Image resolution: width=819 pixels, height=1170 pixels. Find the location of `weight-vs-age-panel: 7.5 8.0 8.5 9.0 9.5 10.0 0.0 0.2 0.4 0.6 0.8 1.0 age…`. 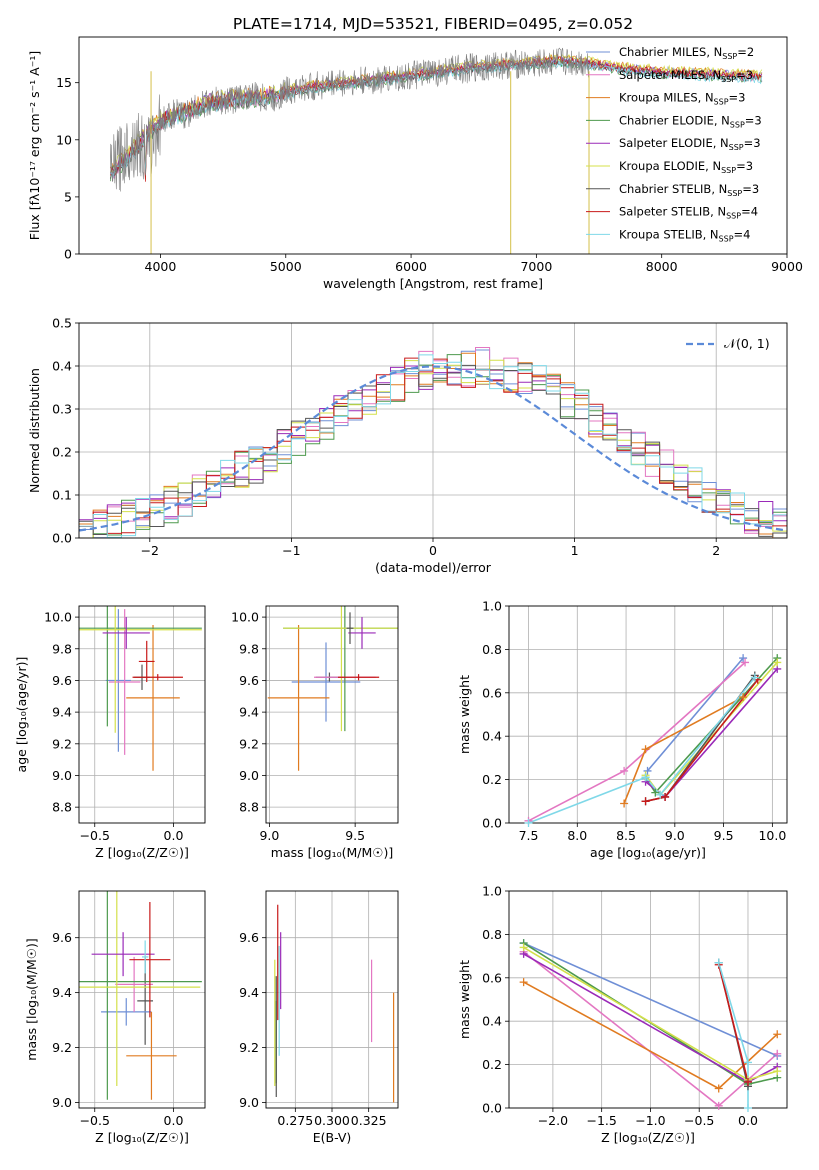

weight-vs-age-panel: 7.5 8.0 8.5 9.0 9.5 10.0 0.0 0.2 0.4 0.6 0.8 1.0 age… is located at coordinates (622, 729).